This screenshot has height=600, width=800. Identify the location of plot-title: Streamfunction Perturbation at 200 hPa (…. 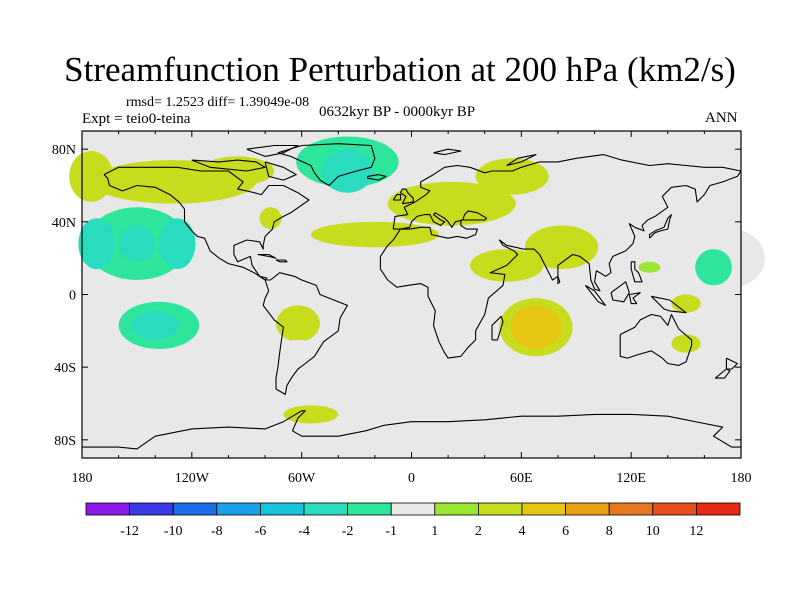
(400, 69).